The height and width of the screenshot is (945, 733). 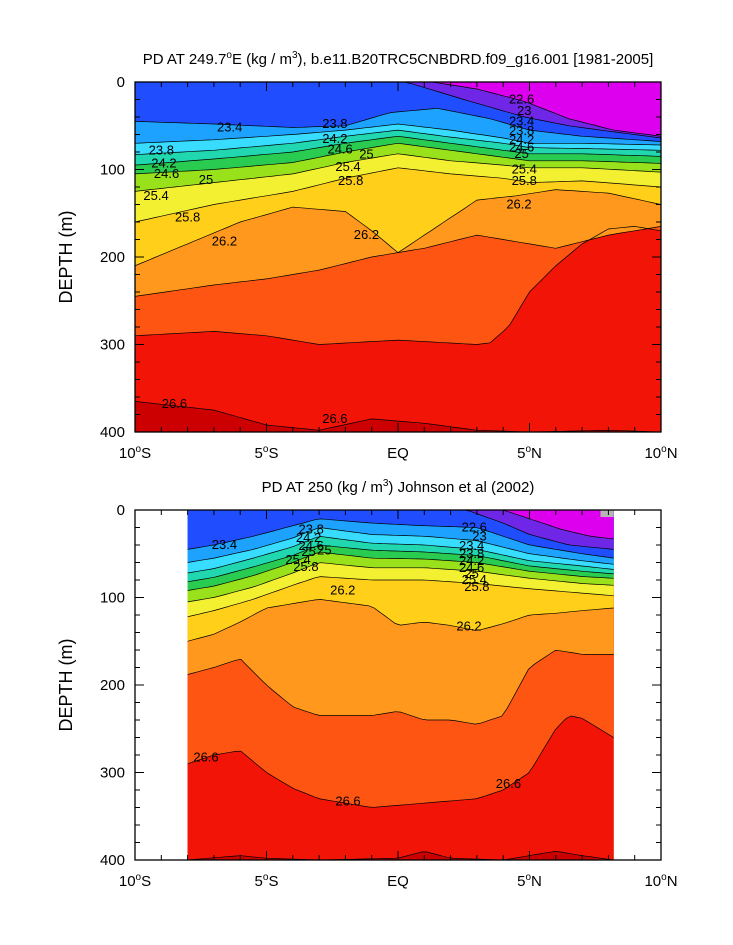 What do you see at coordinates (386, 483) in the screenshot?
I see `title-superscript: 3` at bounding box center [386, 483].